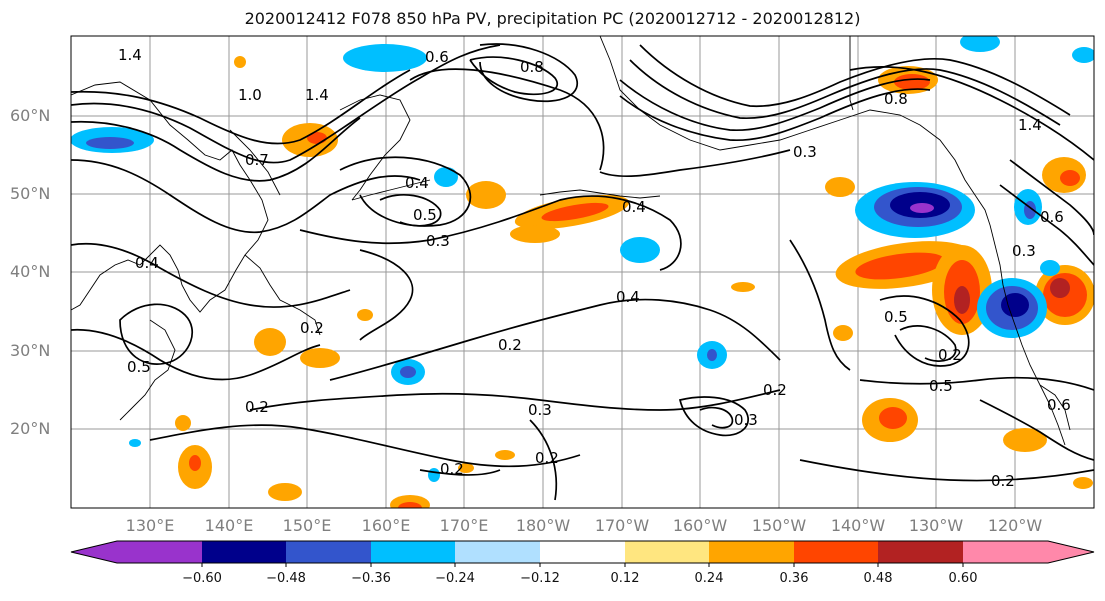 The width and height of the screenshot is (1105, 601). I want to click on contour-label: 1.0, so click(250, 95).